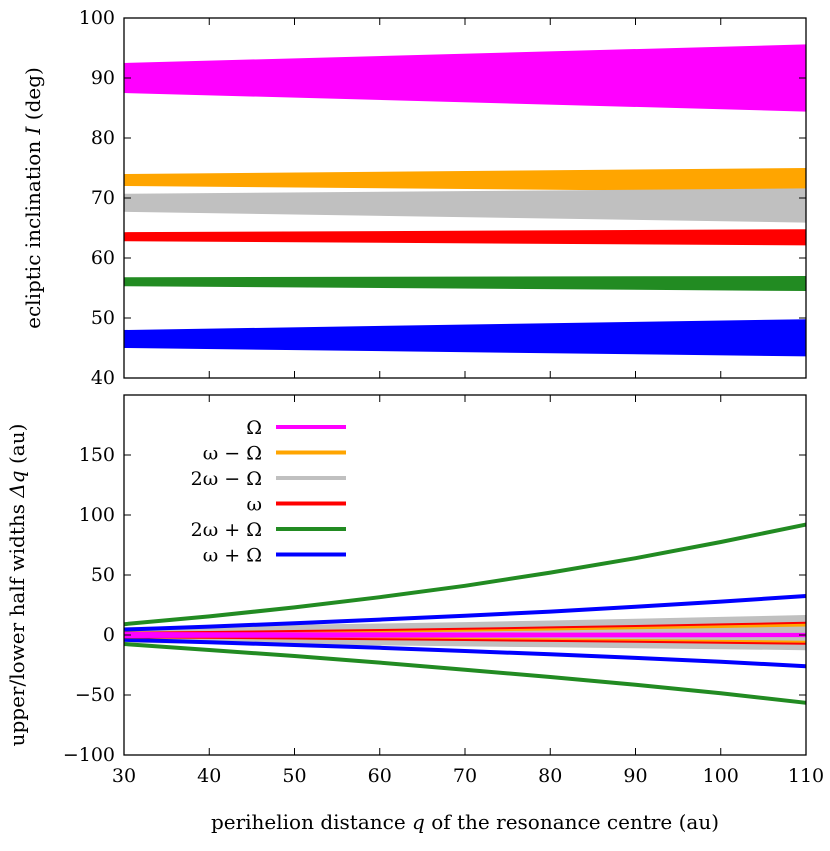  What do you see at coordinates (226, 530) in the screenshot?
I see `legend-label-4: 2ω + Ω` at bounding box center [226, 530].